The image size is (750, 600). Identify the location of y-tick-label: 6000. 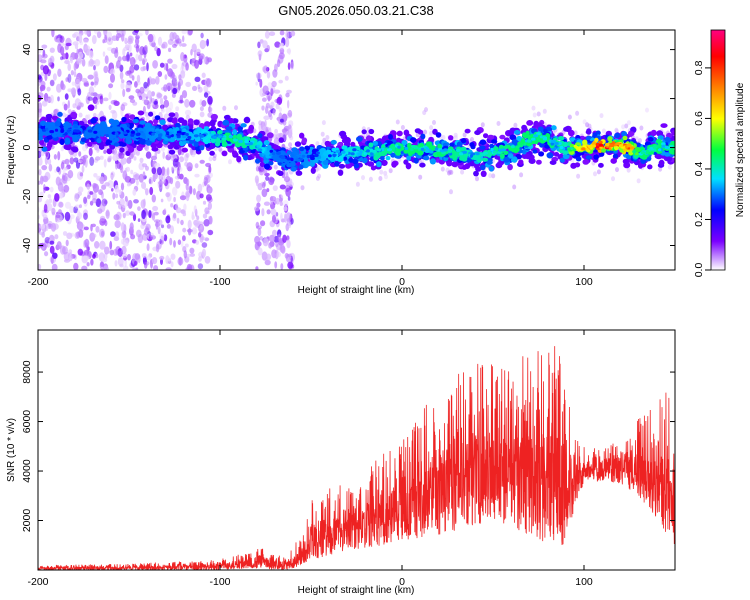
(27, 422).